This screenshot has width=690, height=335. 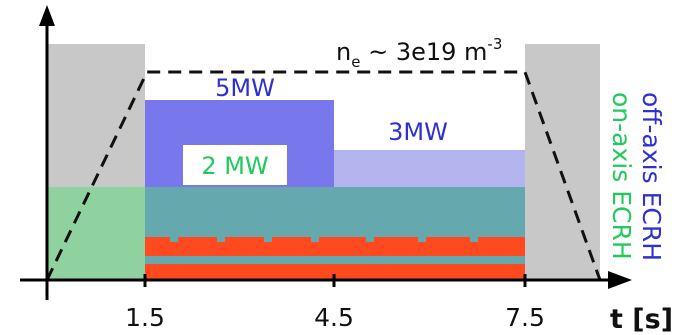 I want to click on y-axis-arrowhead, so click(x=47, y=15).